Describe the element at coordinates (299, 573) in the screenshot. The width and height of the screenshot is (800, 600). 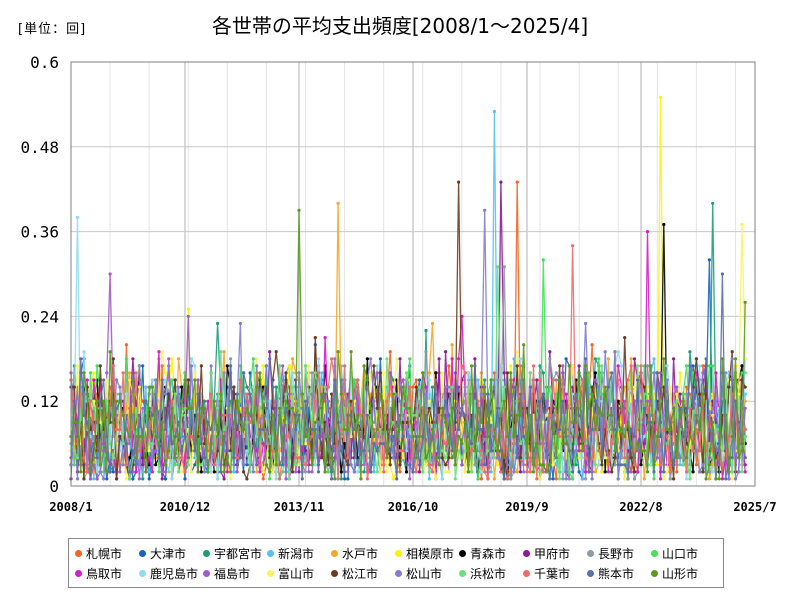
I see `legend-item: 富山市` at that location.